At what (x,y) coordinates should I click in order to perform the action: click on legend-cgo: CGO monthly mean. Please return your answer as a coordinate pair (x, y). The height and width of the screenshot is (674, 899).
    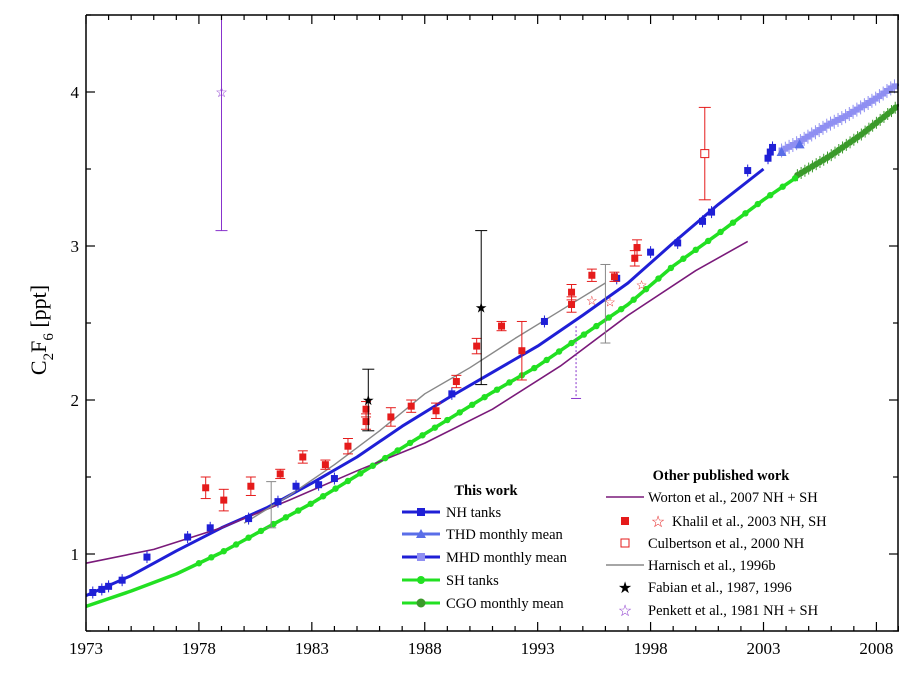
    Looking at the image, I should click on (483, 604).